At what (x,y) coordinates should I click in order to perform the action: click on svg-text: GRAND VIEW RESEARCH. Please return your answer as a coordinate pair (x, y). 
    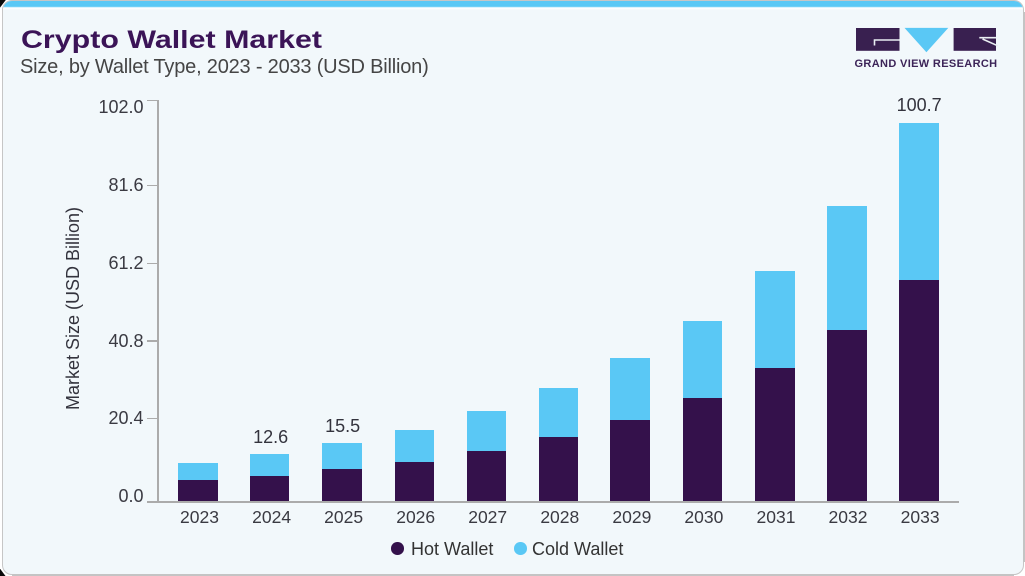
    Looking at the image, I should click on (926, 64).